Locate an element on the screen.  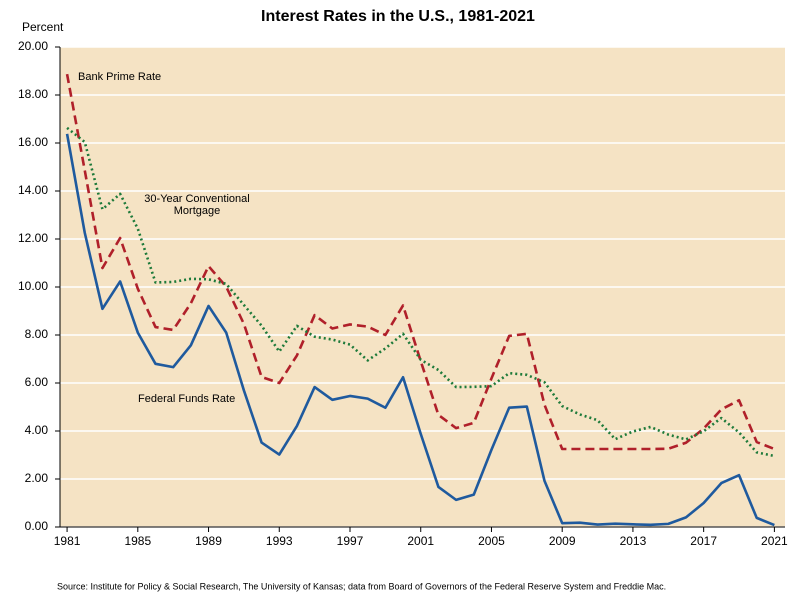
x-tick-label: 2001 is located at coordinates (420, 541).